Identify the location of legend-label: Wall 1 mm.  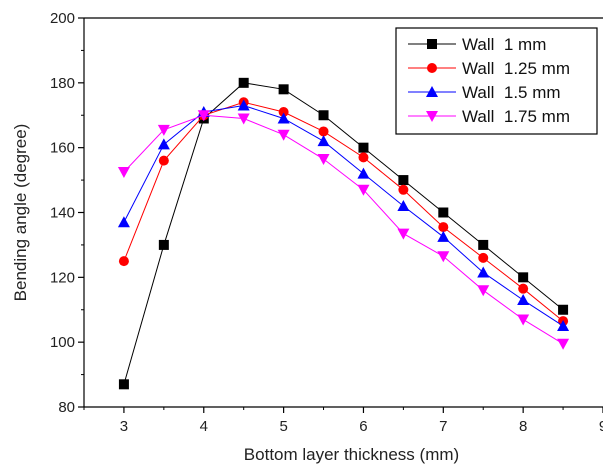
(504, 44).